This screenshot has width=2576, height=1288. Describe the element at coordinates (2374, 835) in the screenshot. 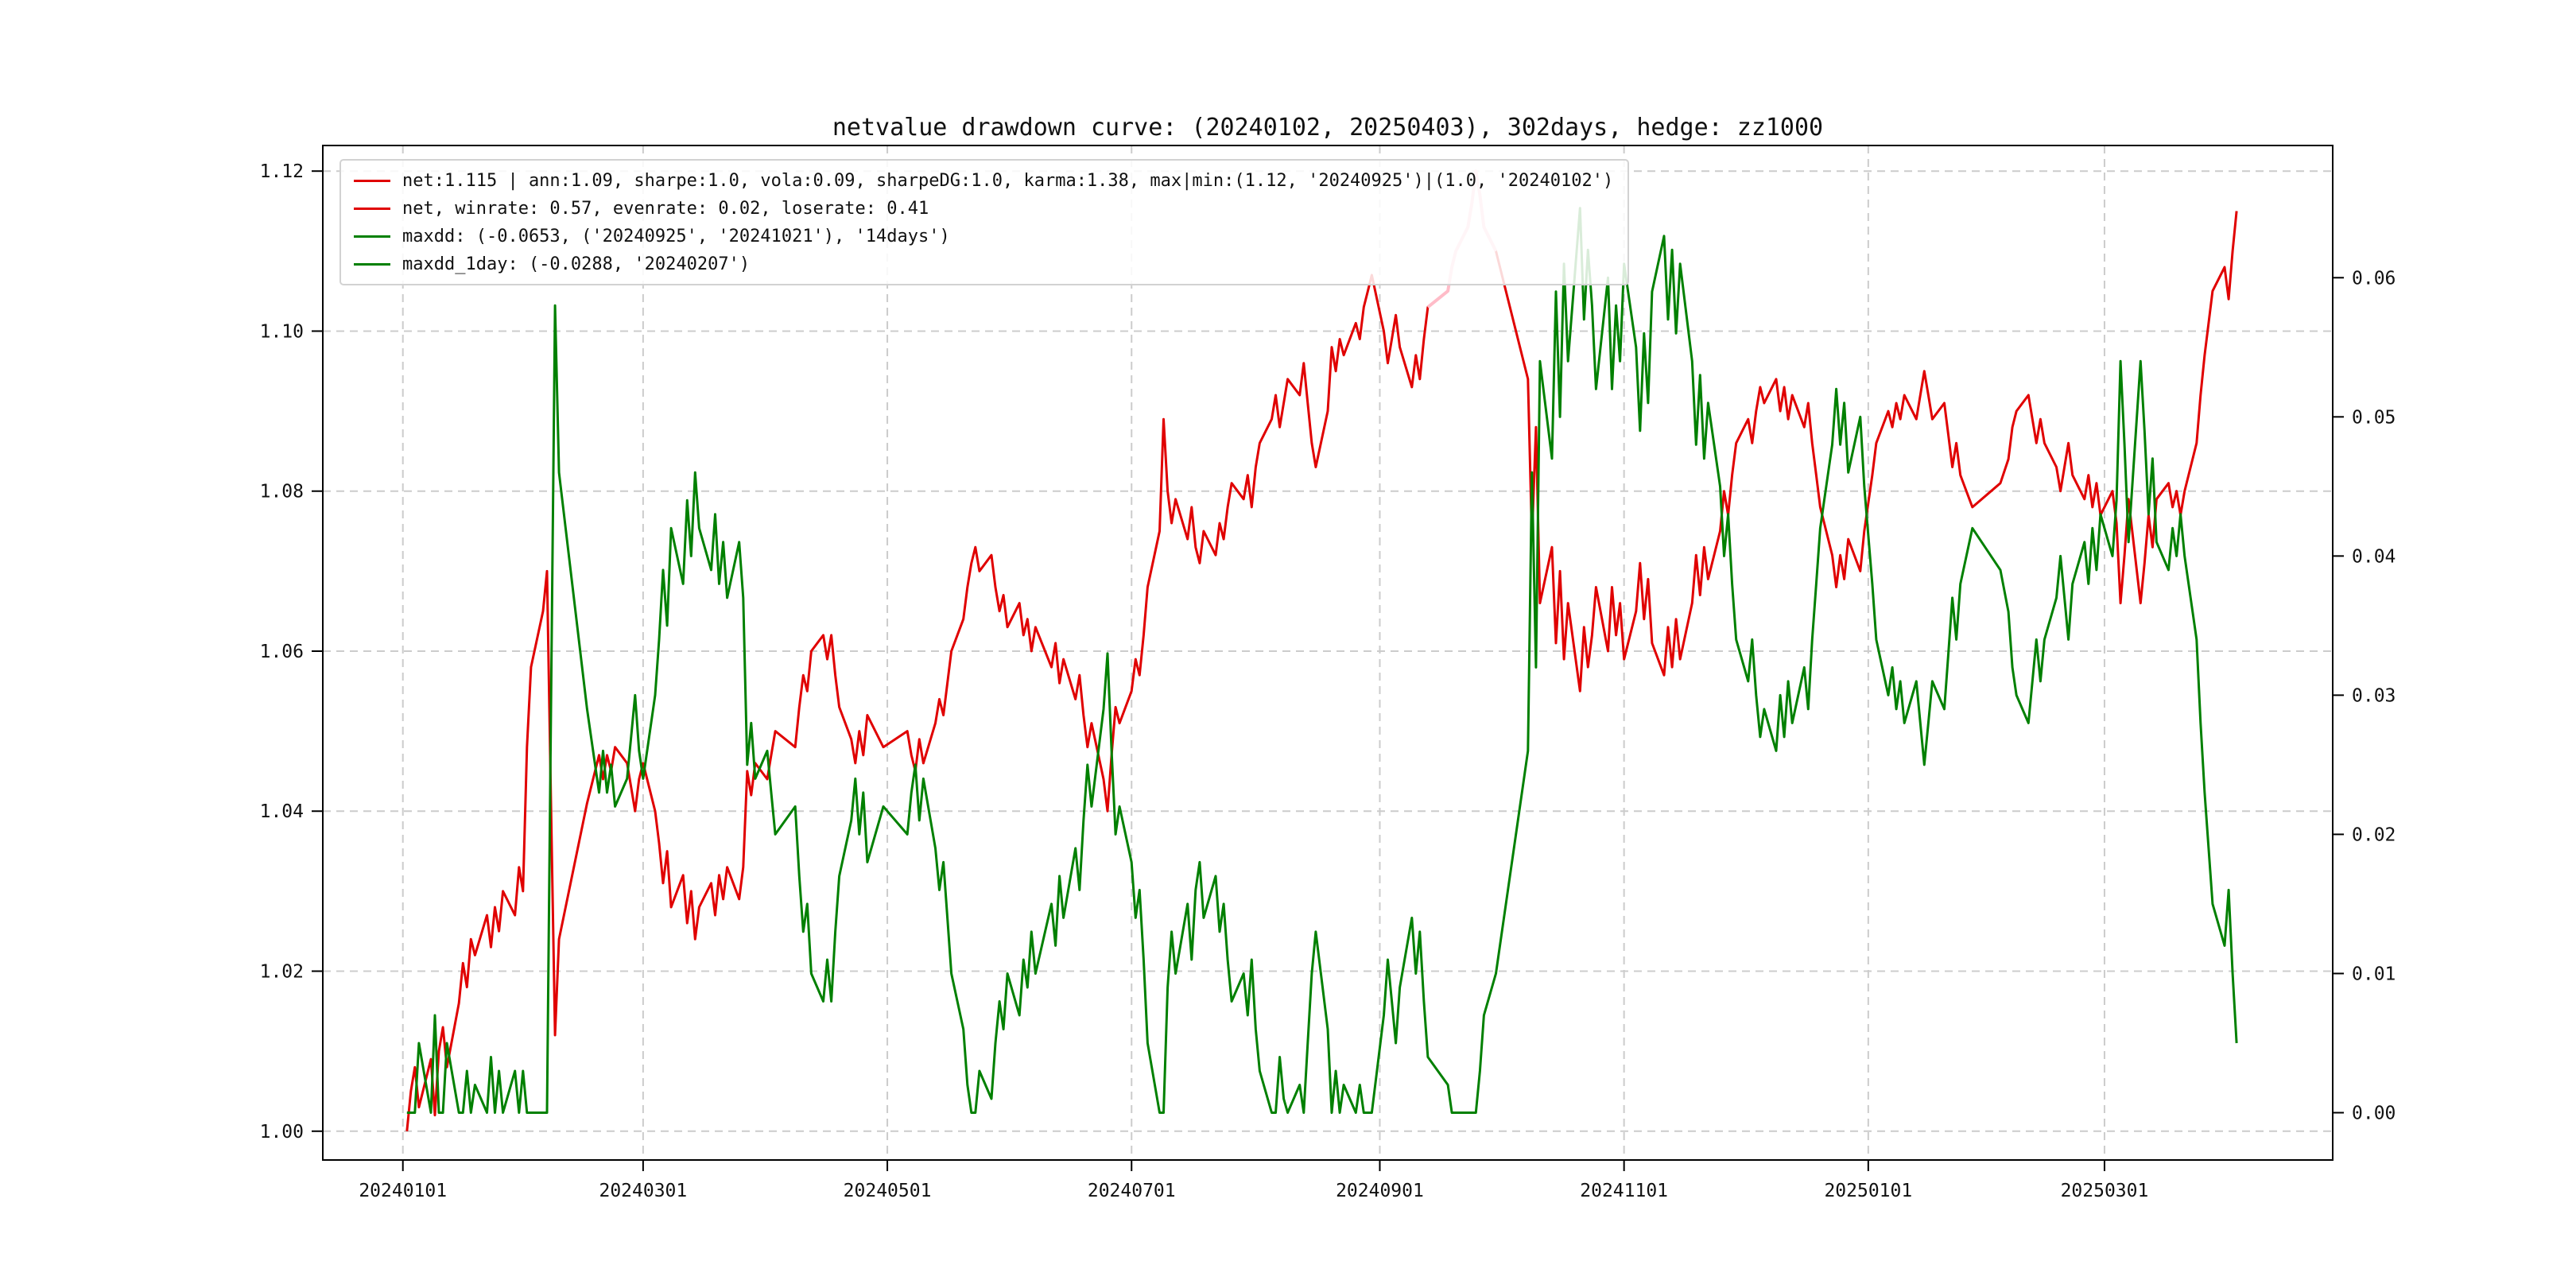

I see `y-right-tick-label: 0.02` at that location.